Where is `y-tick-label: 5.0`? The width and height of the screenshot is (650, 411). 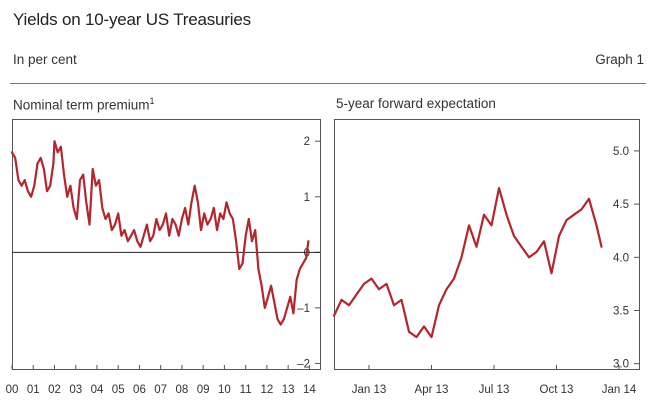 y-tick-label: 5.0 is located at coordinates (621, 152).